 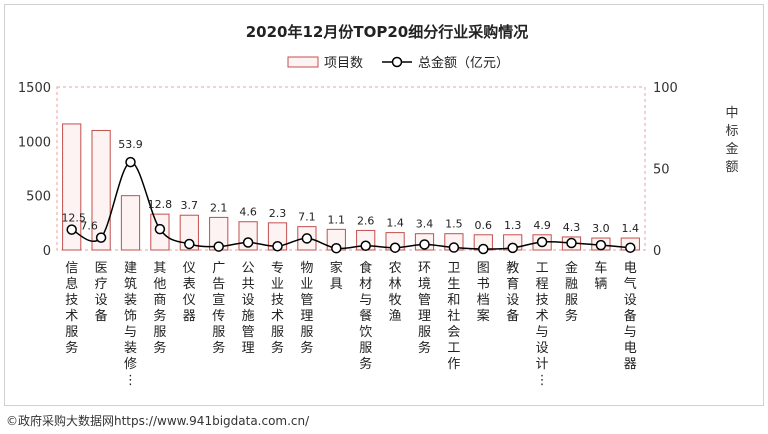 I want to click on right-axis-tick: 0, so click(x=657, y=251).